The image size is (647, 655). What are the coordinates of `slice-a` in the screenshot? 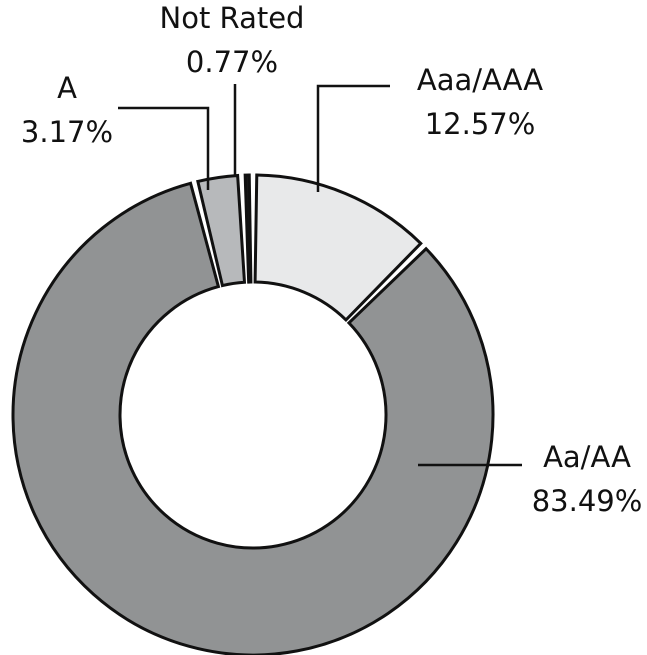 It's located at (221, 230).